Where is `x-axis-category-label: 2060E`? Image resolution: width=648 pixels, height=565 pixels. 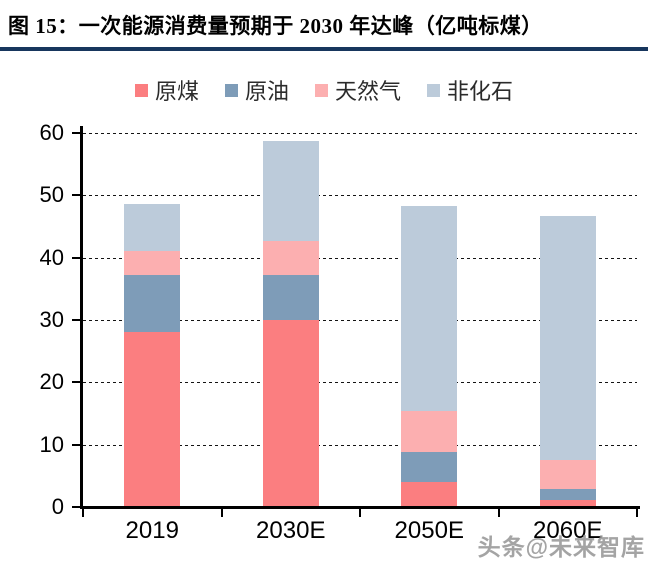 x-axis-category-label: 2060E is located at coordinates (568, 530).